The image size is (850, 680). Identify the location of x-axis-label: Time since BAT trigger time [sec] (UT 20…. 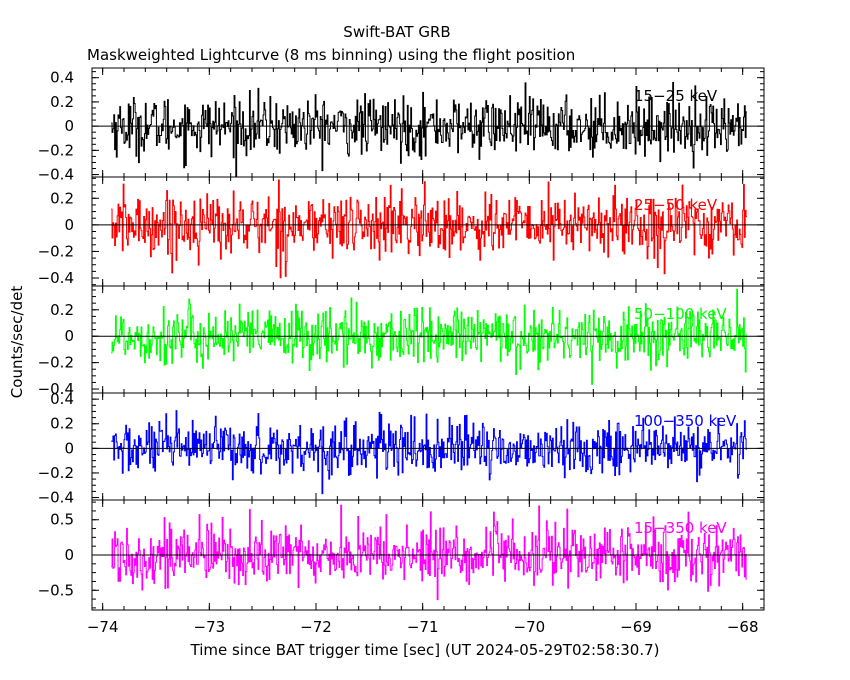
(425, 650).